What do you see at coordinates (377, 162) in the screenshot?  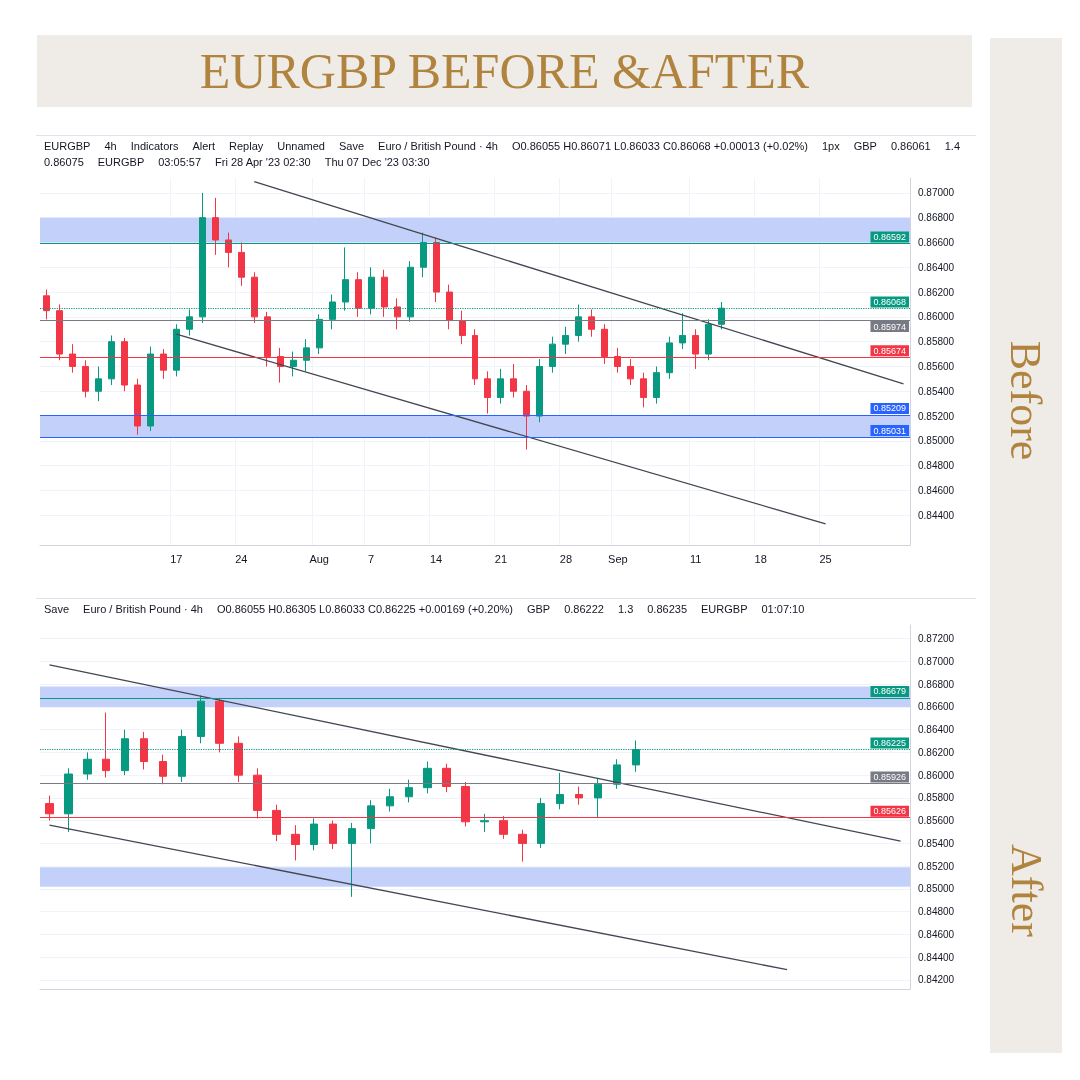 I see `text: Thu 07 Dec '23 03:30` at bounding box center [377, 162].